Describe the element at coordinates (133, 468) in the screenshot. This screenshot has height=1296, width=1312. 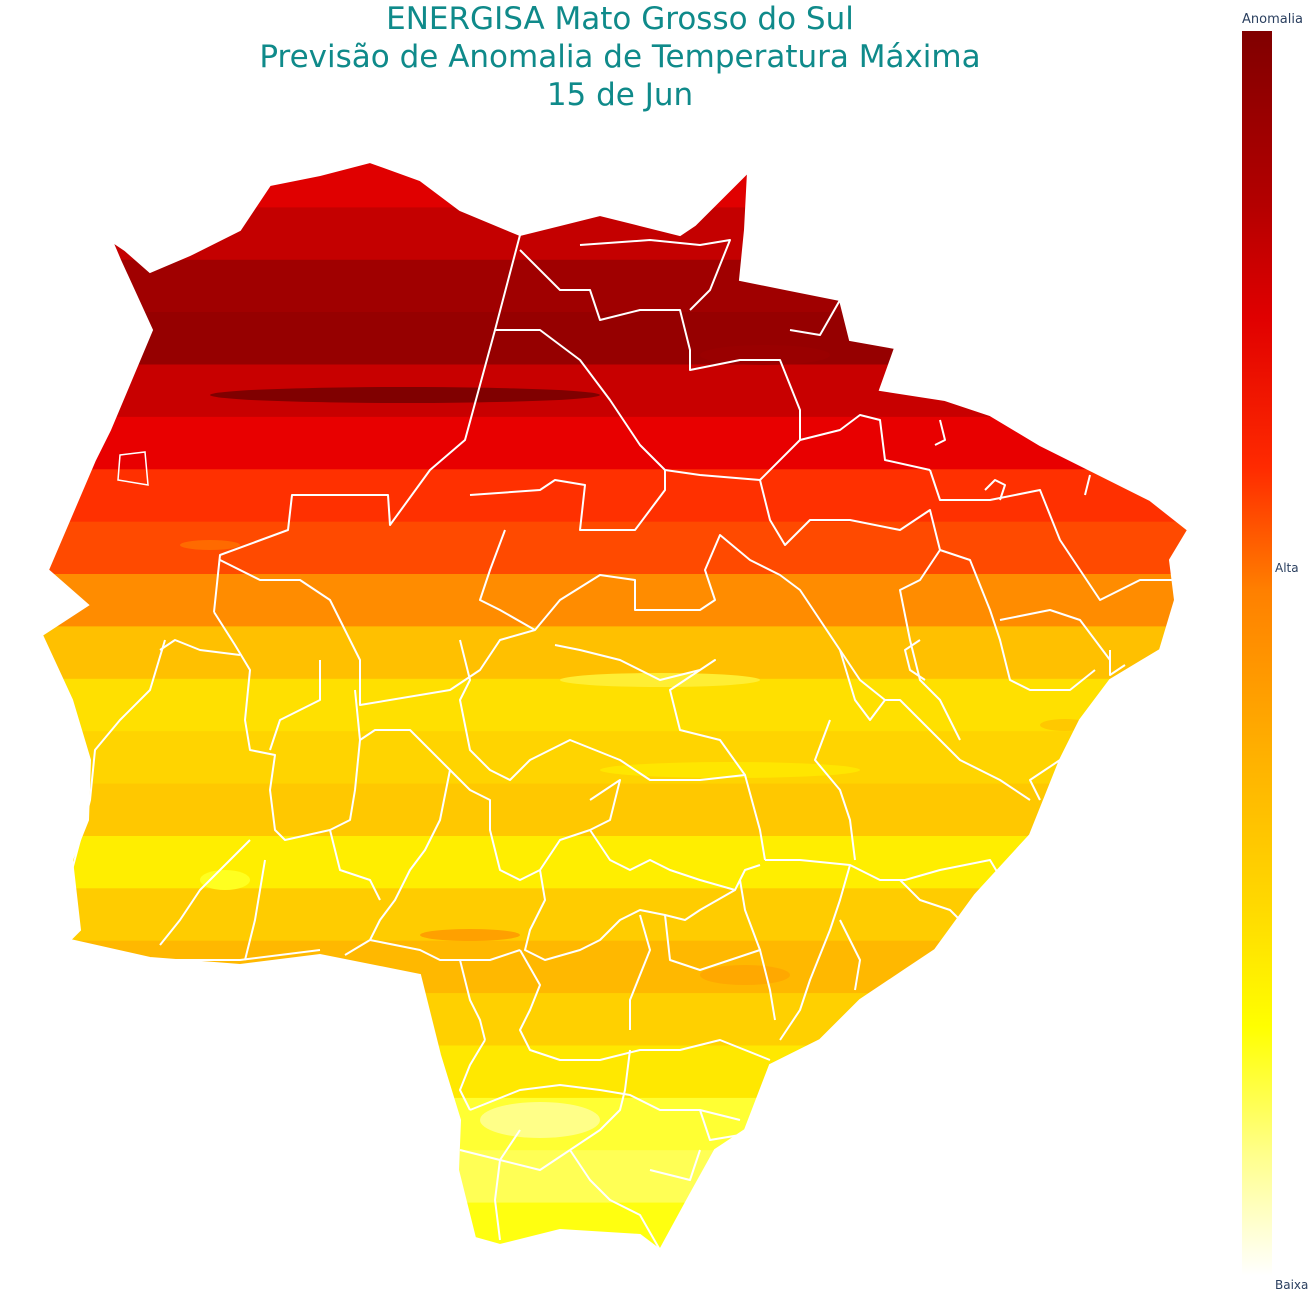
I see `lake-outline` at that location.